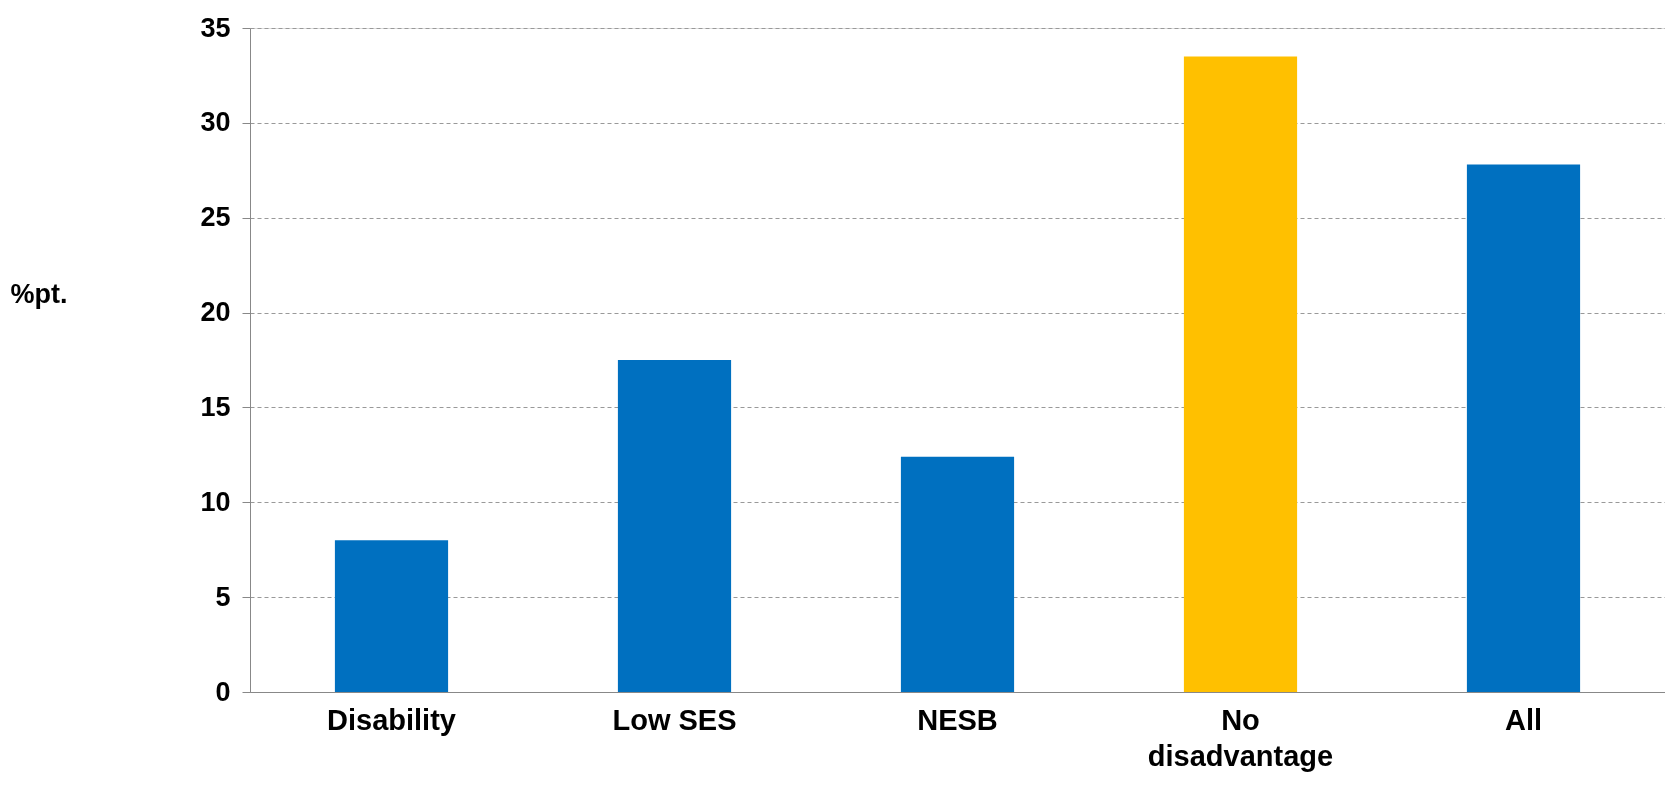  What do you see at coordinates (215, 27) in the screenshot?
I see `y-tick-label: 35` at bounding box center [215, 27].